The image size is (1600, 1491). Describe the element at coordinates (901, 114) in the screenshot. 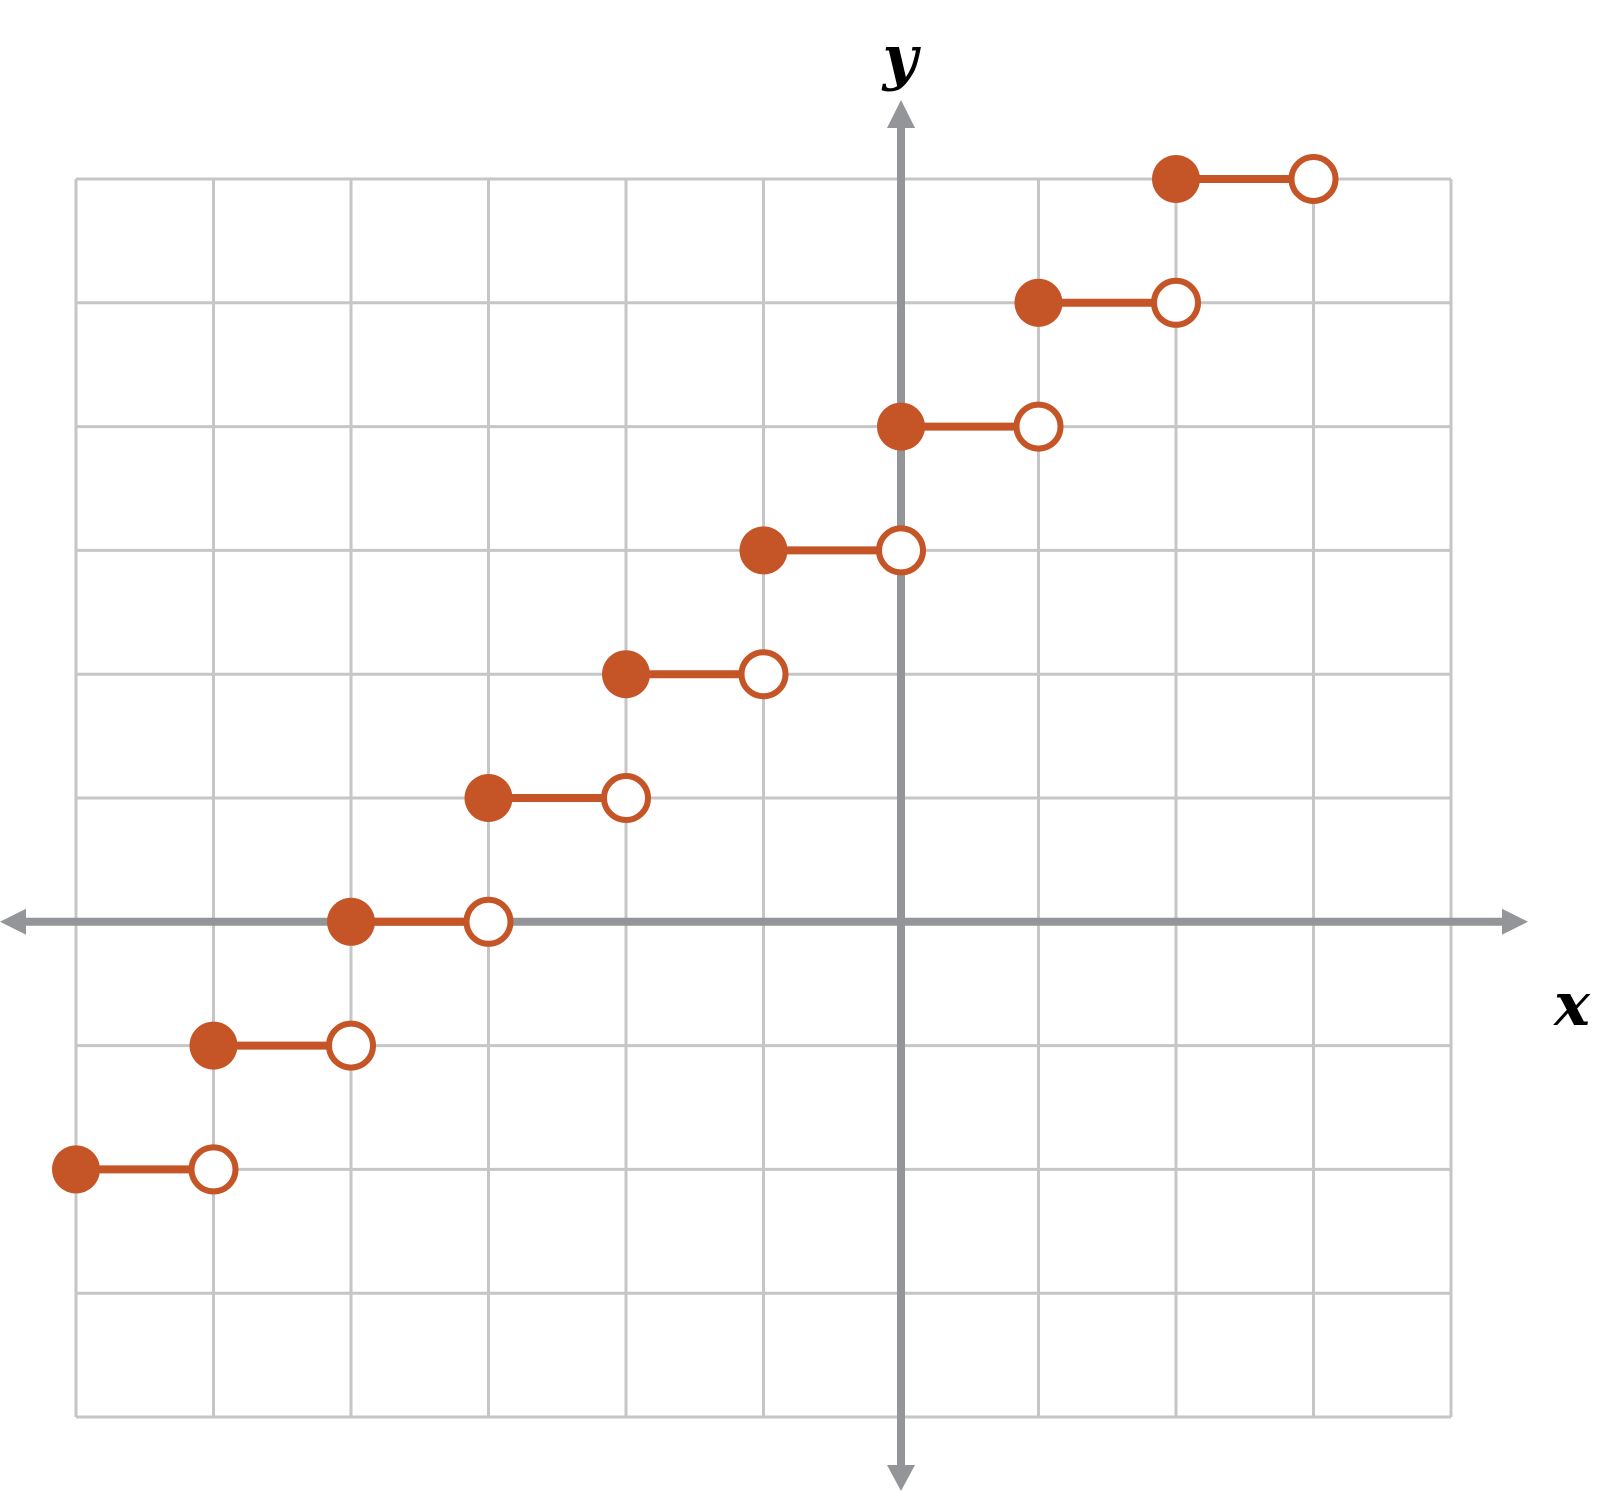

I see `y-axis-up-arrow-icon` at that location.